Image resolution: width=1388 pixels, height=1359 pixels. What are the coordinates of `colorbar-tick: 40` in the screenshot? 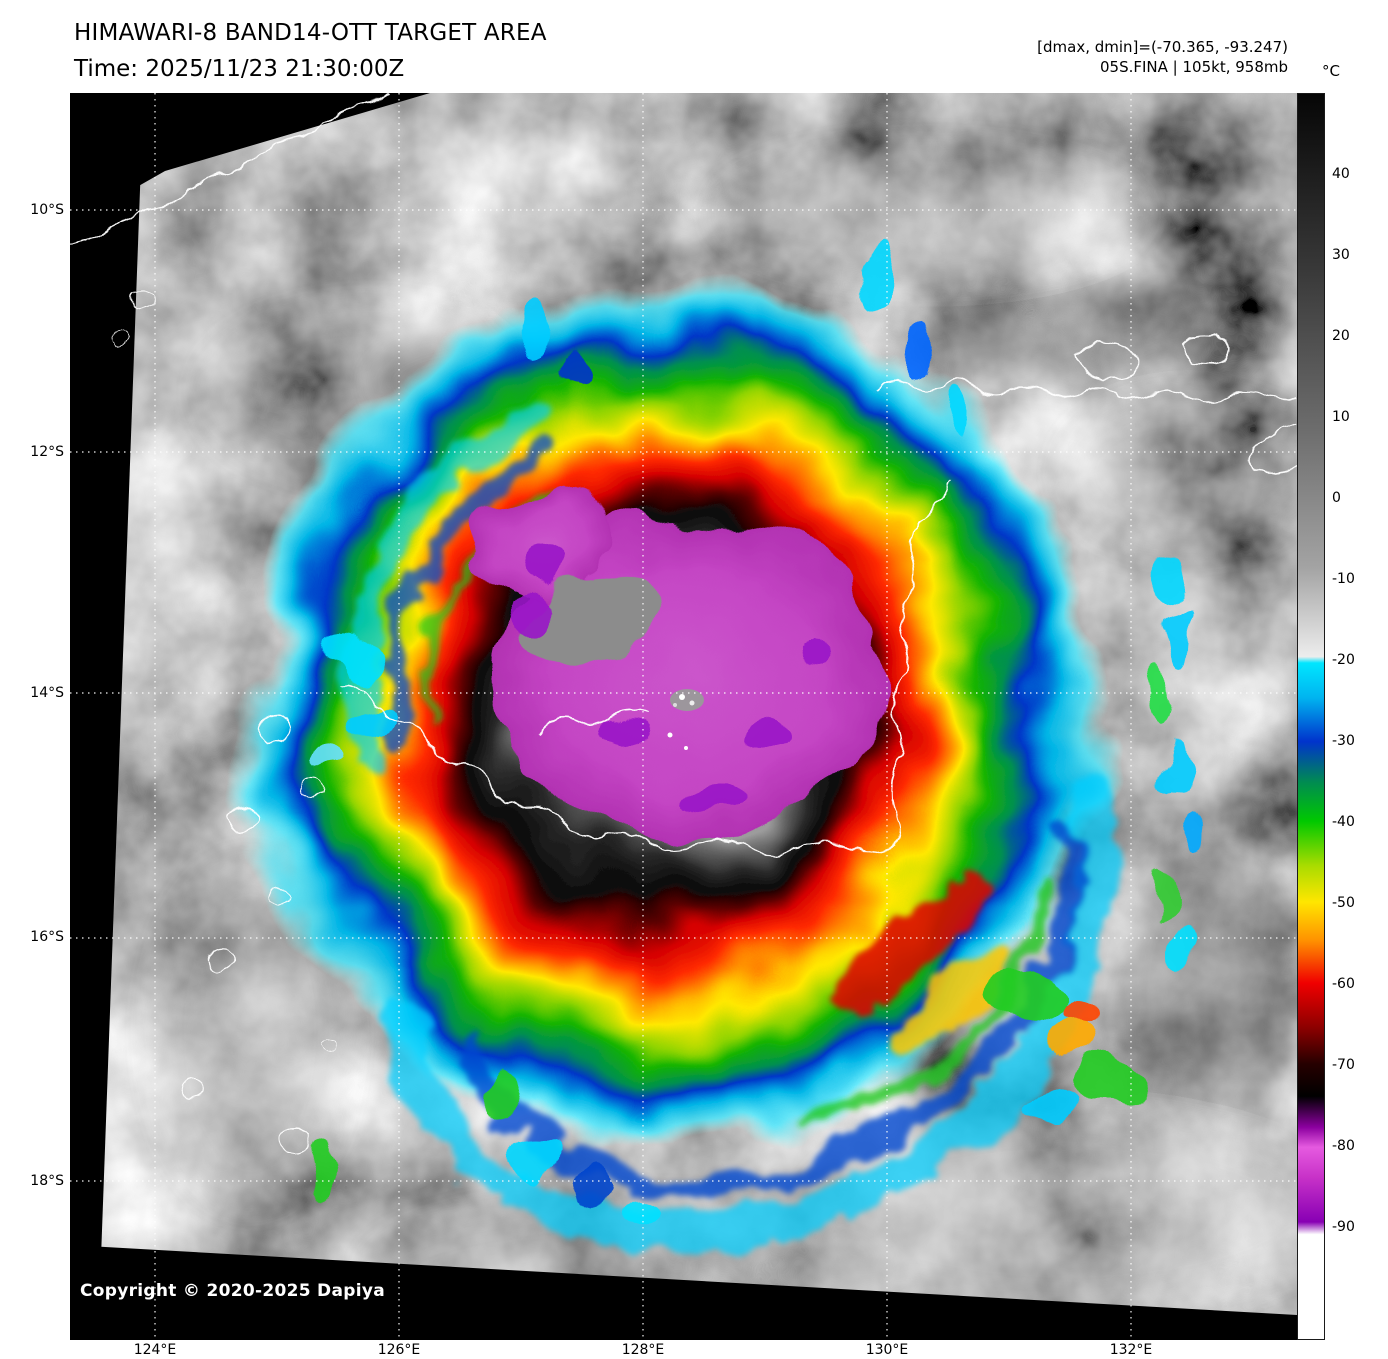 It's located at (1341, 174).